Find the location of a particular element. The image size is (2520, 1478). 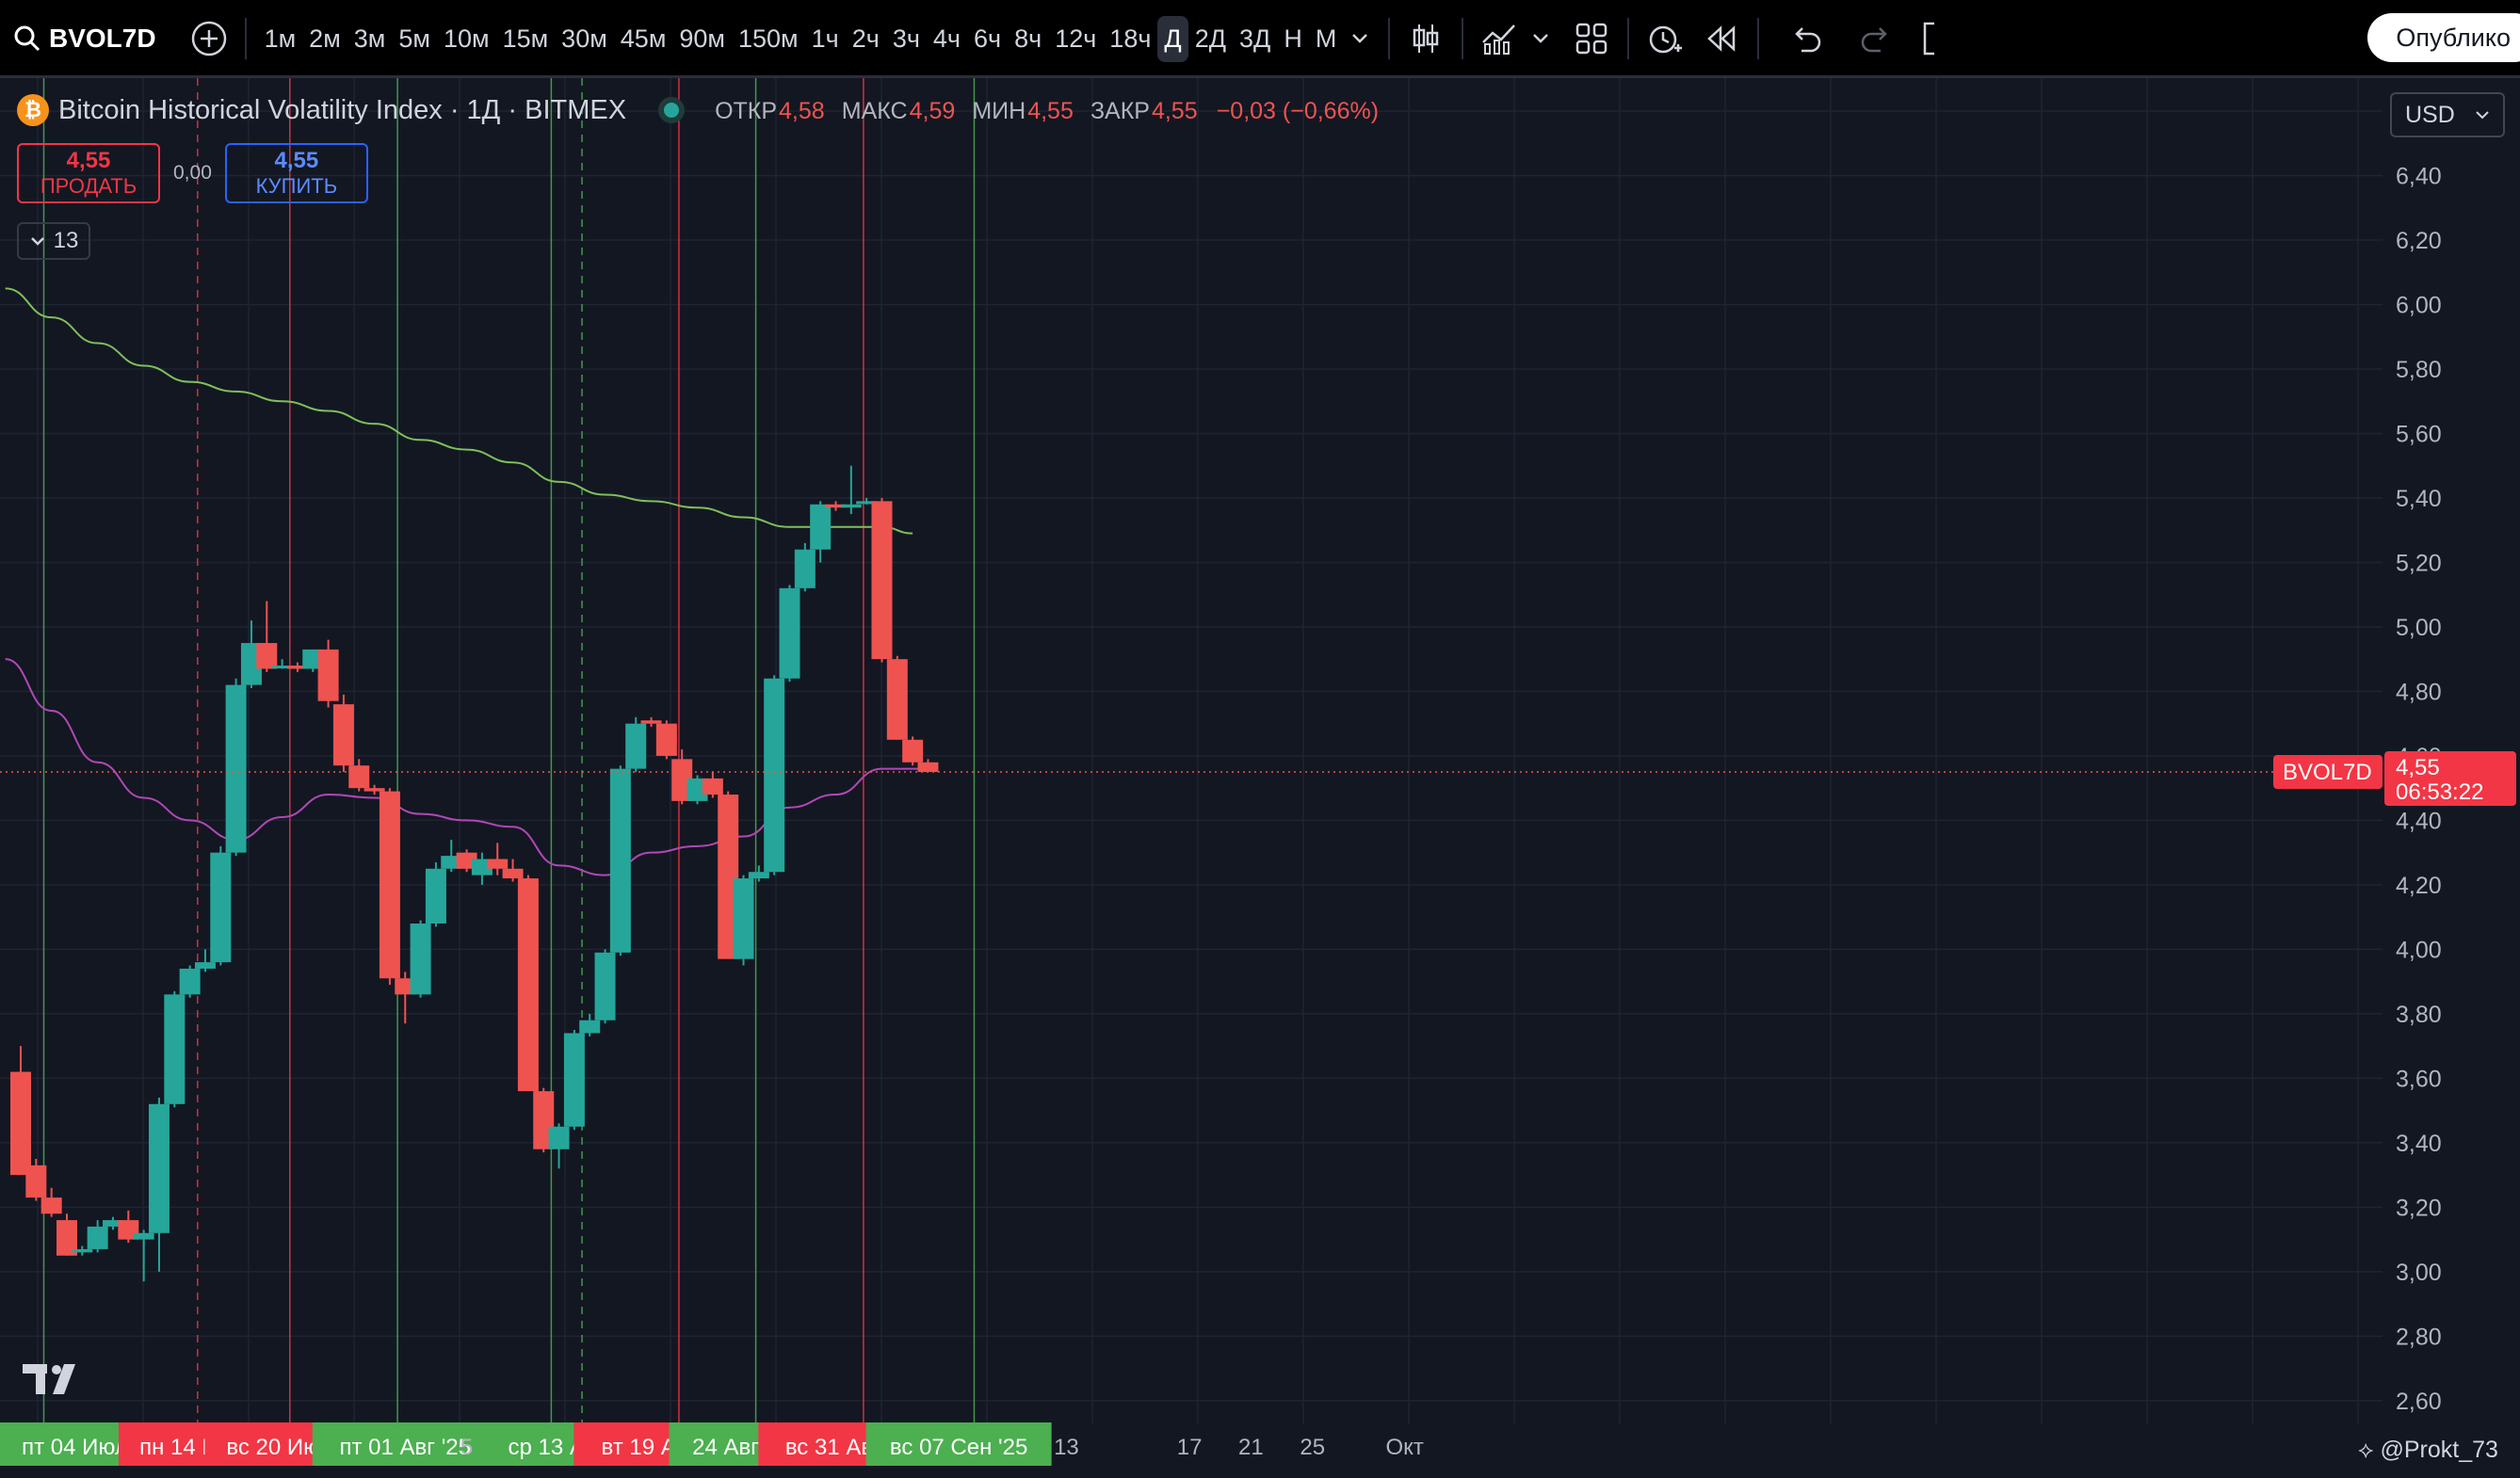

interval-6: 15м is located at coordinates (525, 38).